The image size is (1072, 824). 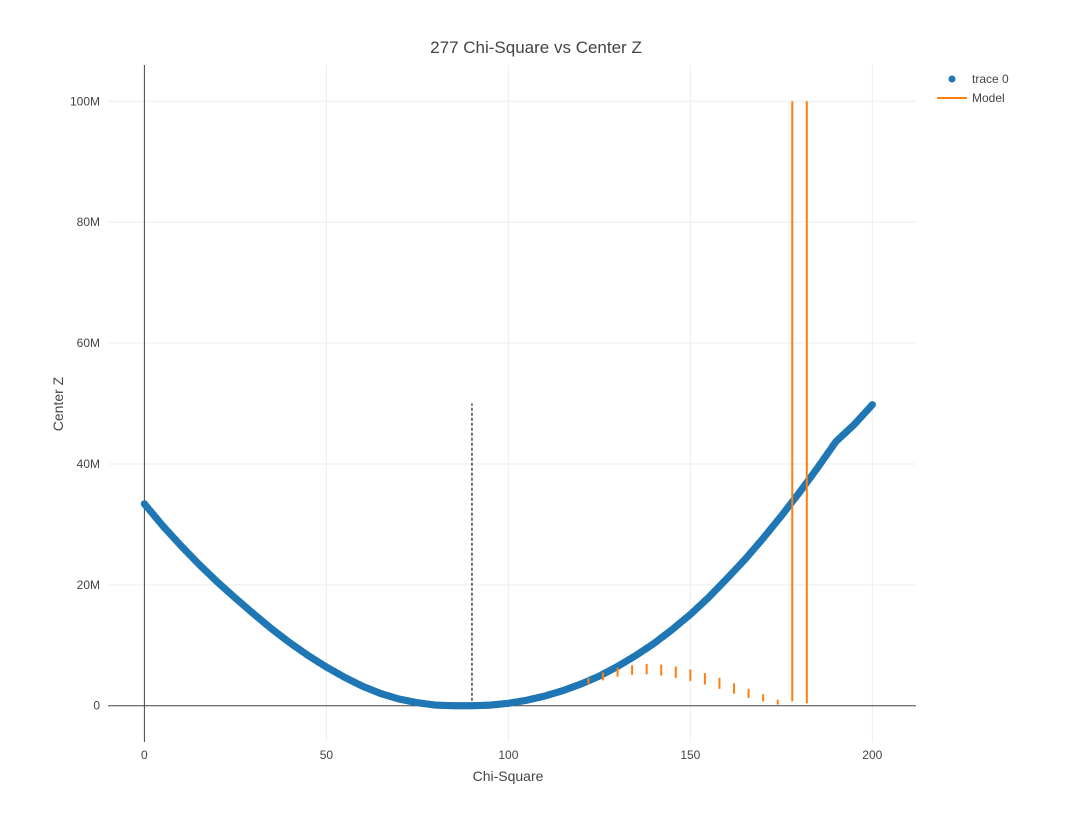 What do you see at coordinates (872, 405) in the screenshot?
I see `trace-0-point` at bounding box center [872, 405].